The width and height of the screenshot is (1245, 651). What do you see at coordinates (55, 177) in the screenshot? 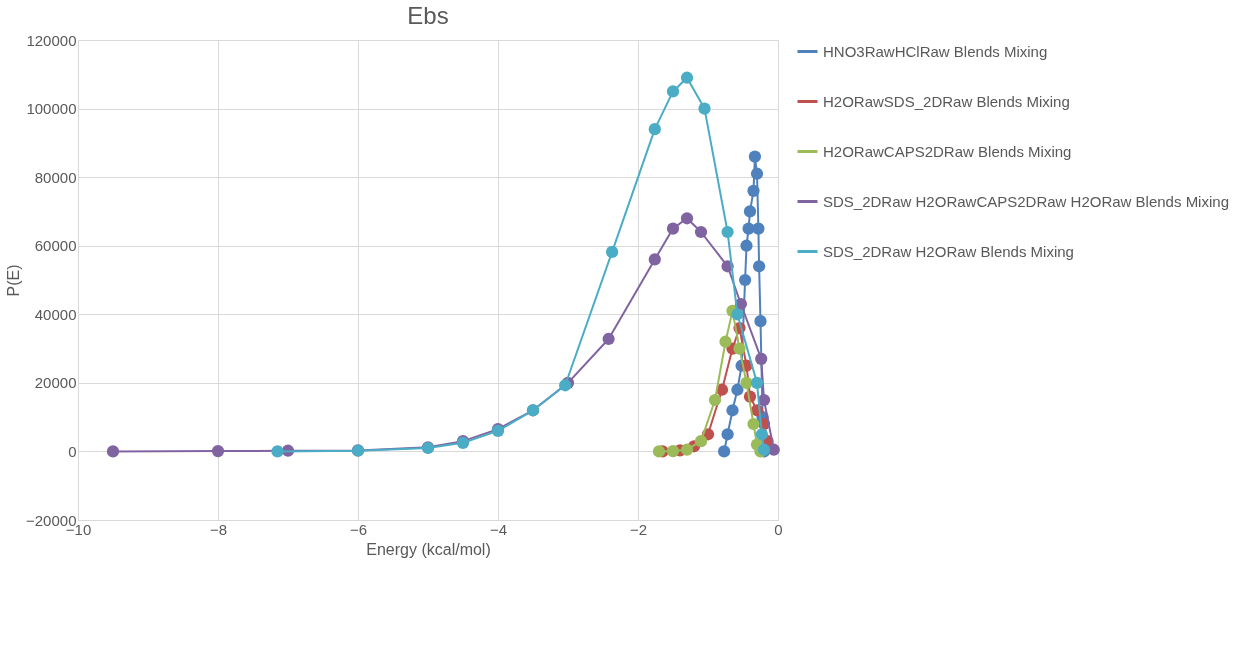
I see `y-tick-label: 80000` at bounding box center [55, 177].